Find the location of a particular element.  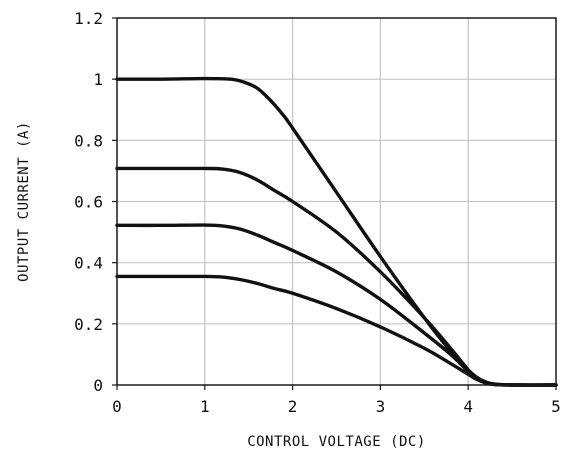

x-axis-label: CONTROL VOLTAGE (DC) is located at coordinates (336, 442).